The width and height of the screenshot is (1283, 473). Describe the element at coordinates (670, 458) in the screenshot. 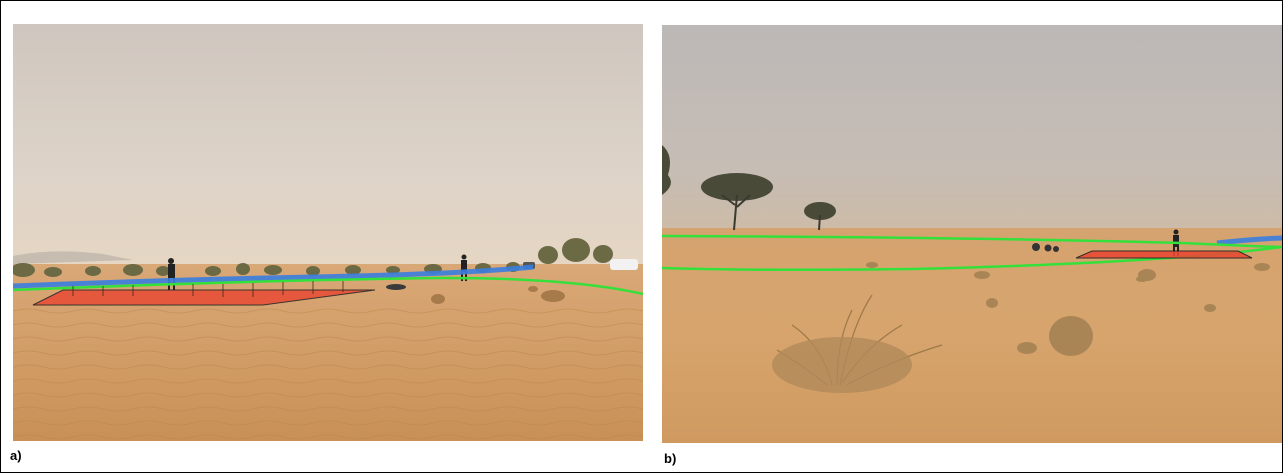

I see `panel-label-b: b)` at that location.